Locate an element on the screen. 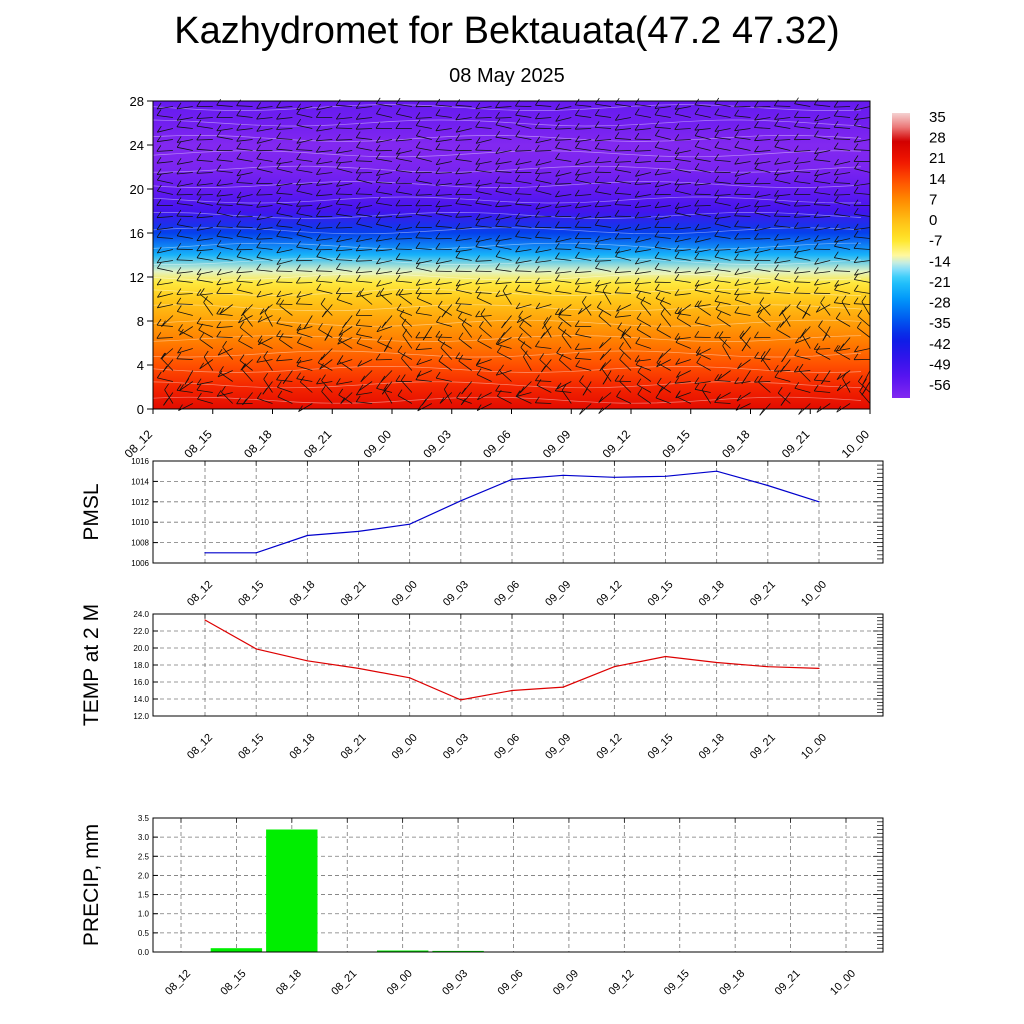 The width and height of the screenshot is (1024, 1024). cross-section-x-tick-label: 09_00 is located at coordinates (378, 444).